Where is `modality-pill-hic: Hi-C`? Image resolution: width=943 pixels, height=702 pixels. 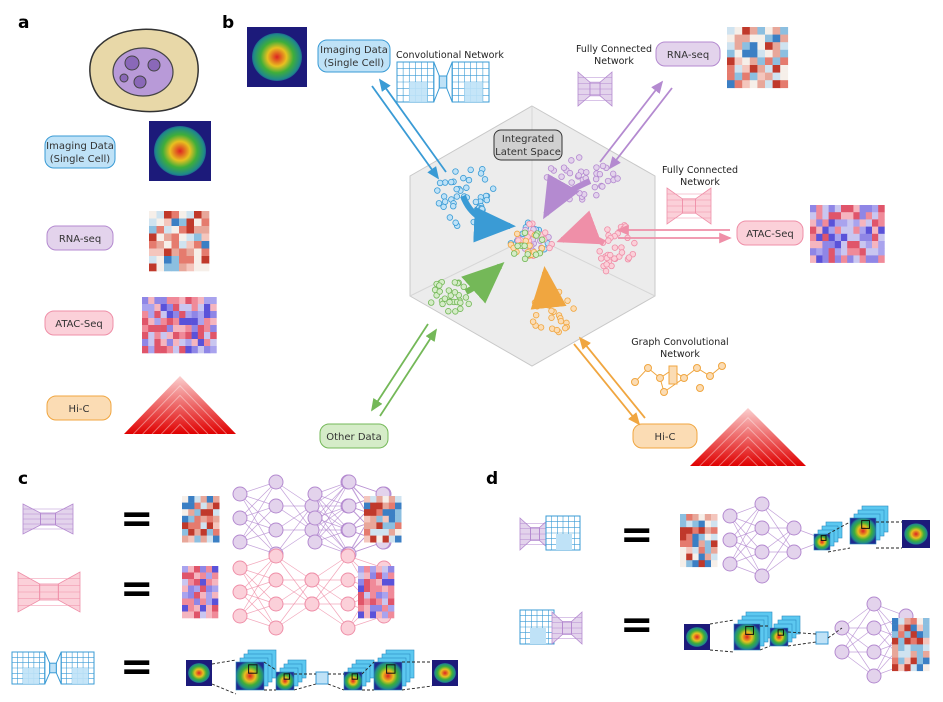 modality-pill-hic: Hi-C is located at coordinates (79, 408).